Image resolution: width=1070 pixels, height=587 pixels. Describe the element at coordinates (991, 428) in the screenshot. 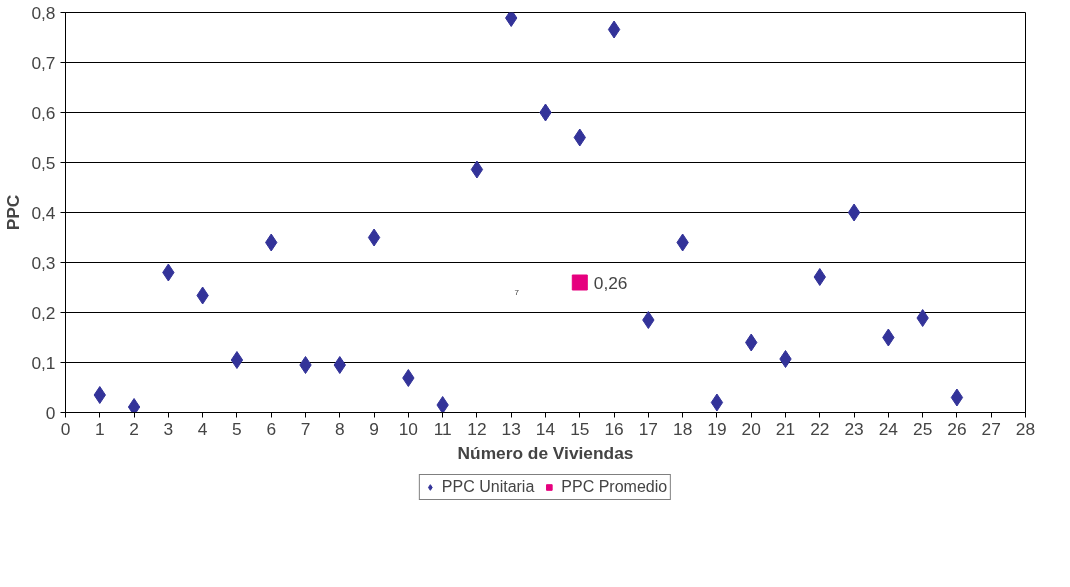

I see `x-tick-label: 27` at that location.